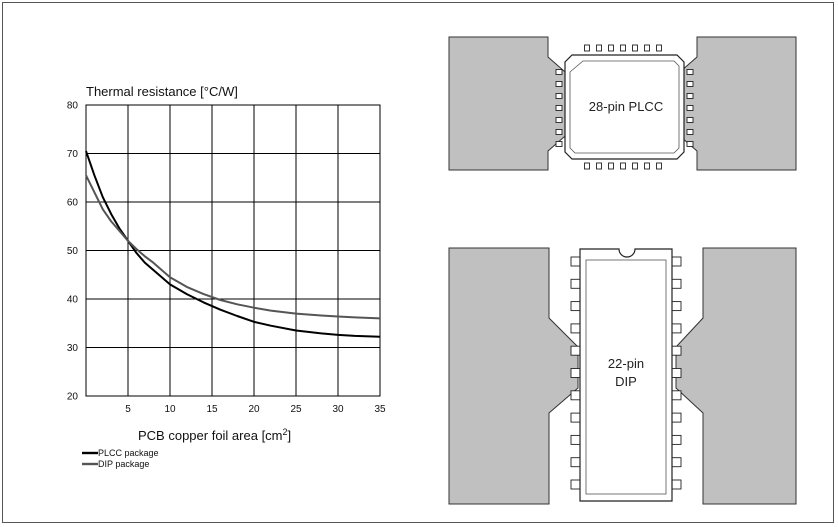 This screenshot has height=527, width=838. Describe the element at coordinates (73, 300) in the screenshot. I see `y-tick-label: 40` at that location.